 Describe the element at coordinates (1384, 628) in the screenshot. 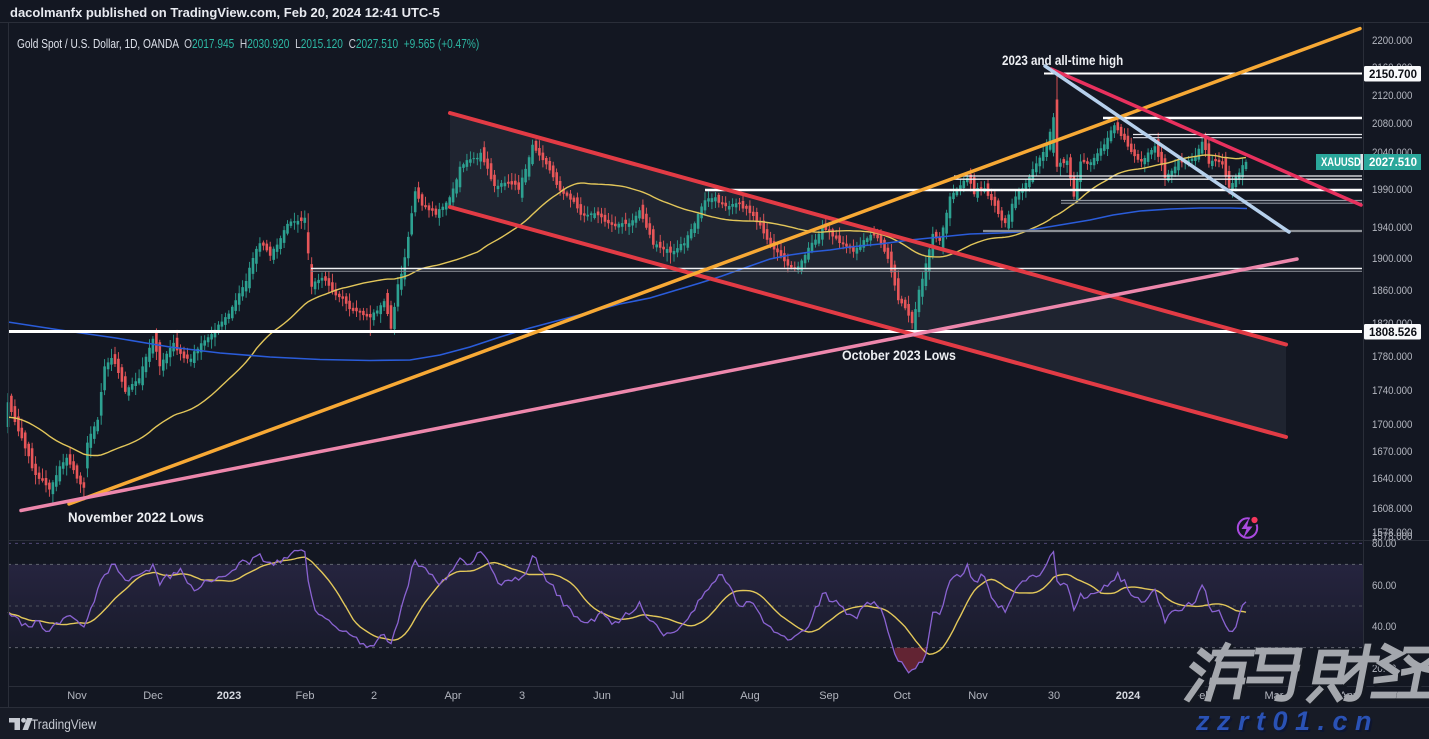

I see `svg-text: 40.00` at that location.